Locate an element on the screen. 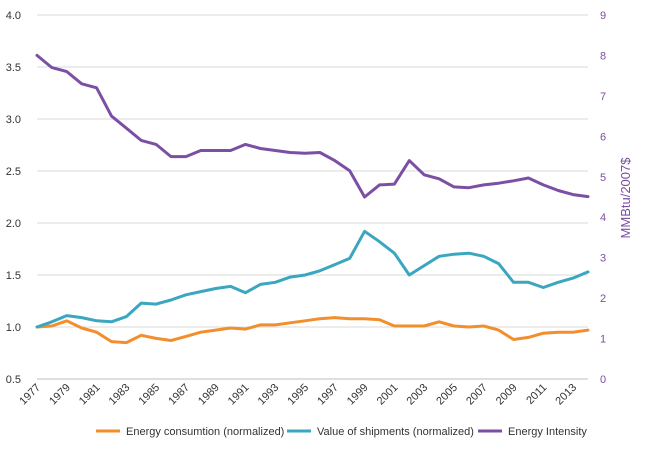 Image resolution: width=650 pixels, height=451 pixels. y-tick-left: 2.5 is located at coordinates (13, 172).